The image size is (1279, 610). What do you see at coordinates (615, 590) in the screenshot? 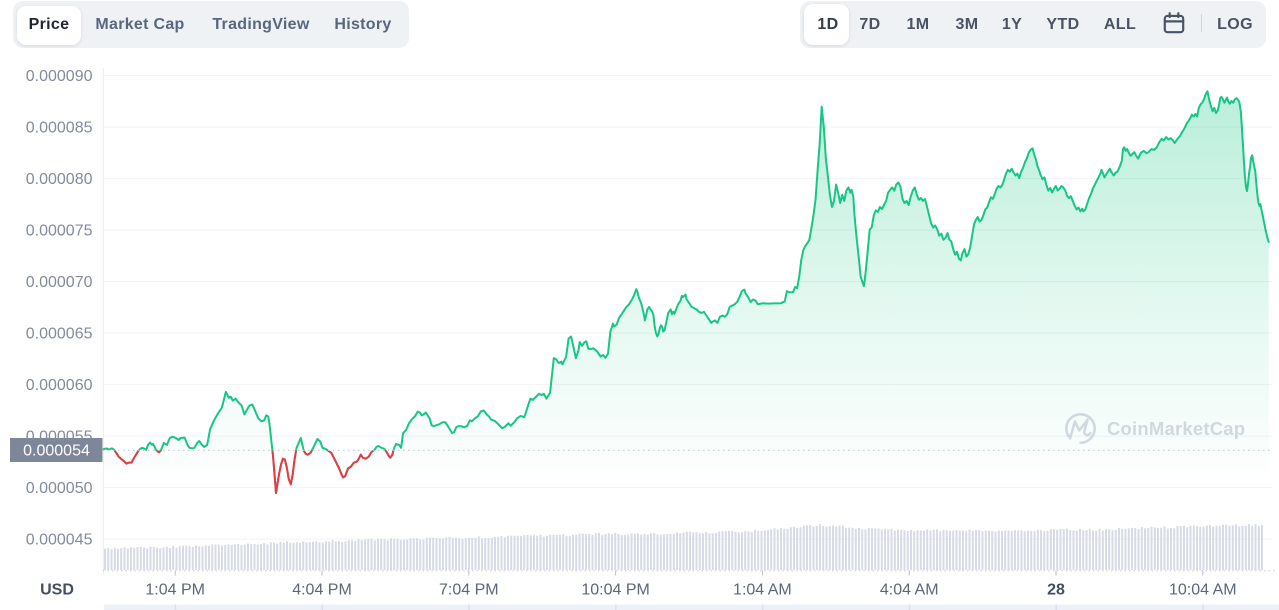
I see `svg-text: 10:04 PM` at bounding box center [615, 590].